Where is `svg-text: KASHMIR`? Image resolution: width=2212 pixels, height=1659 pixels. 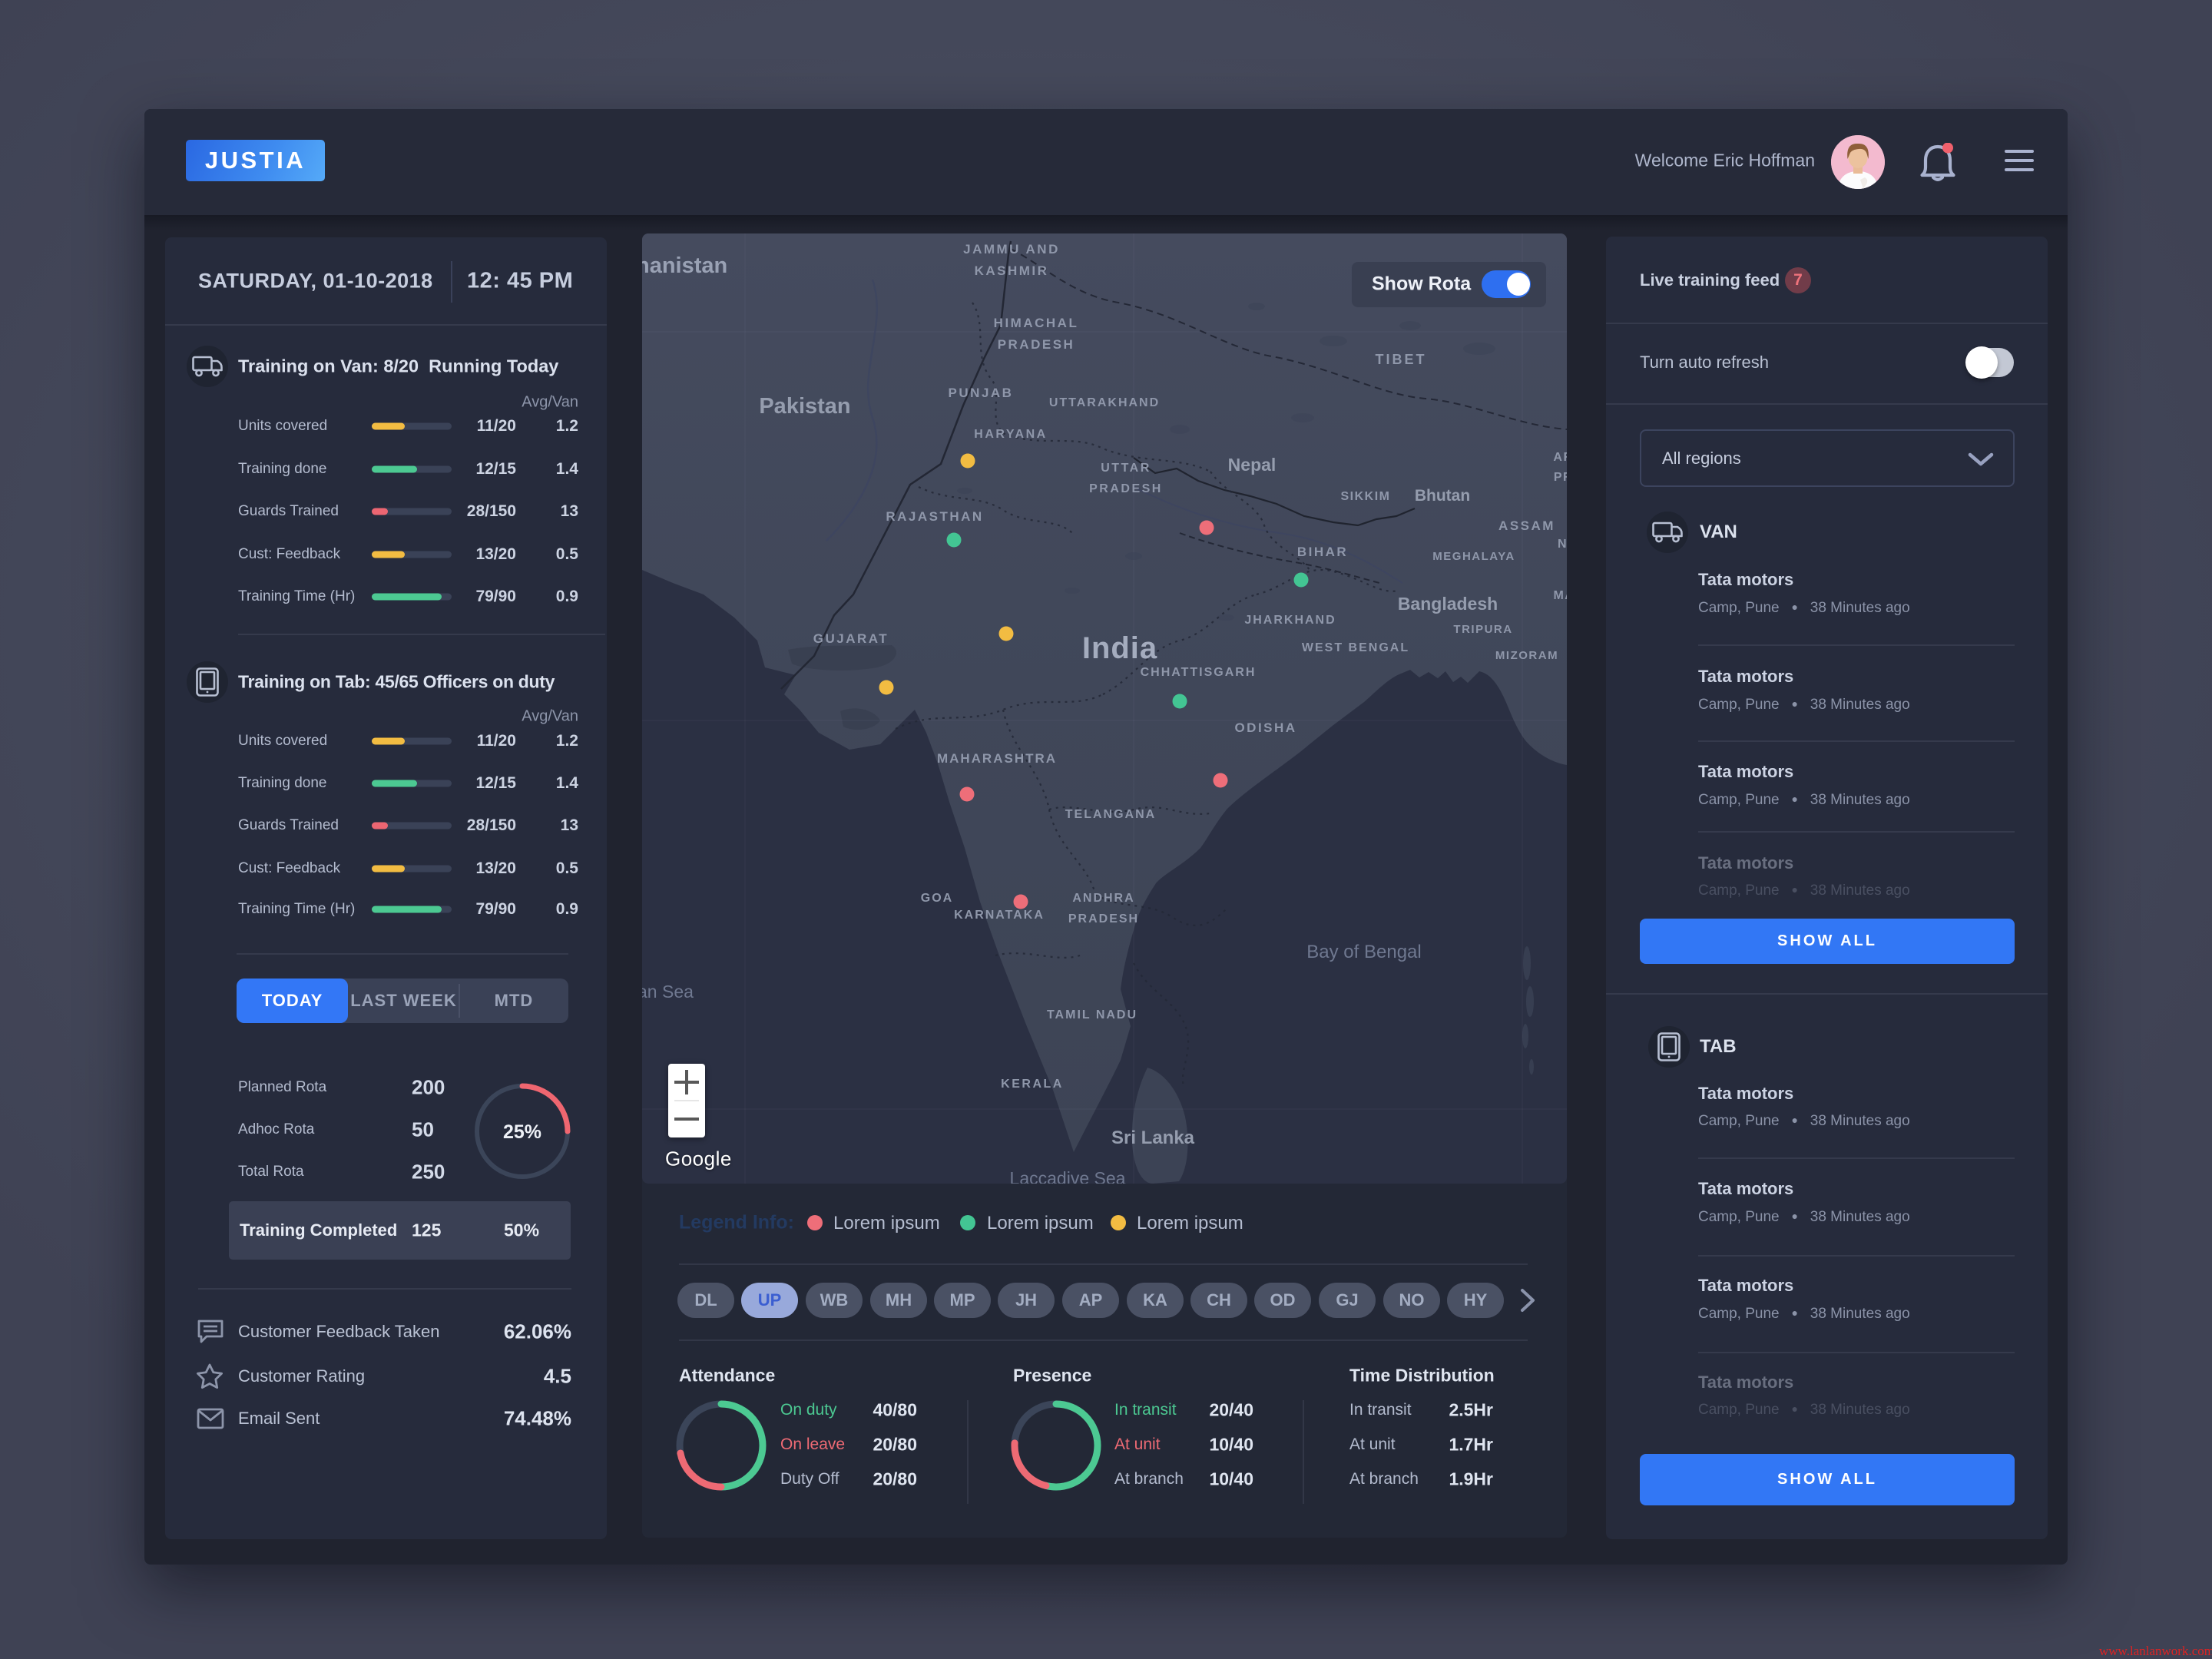
svg-text: KASHMIR is located at coordinates (1012, 270).